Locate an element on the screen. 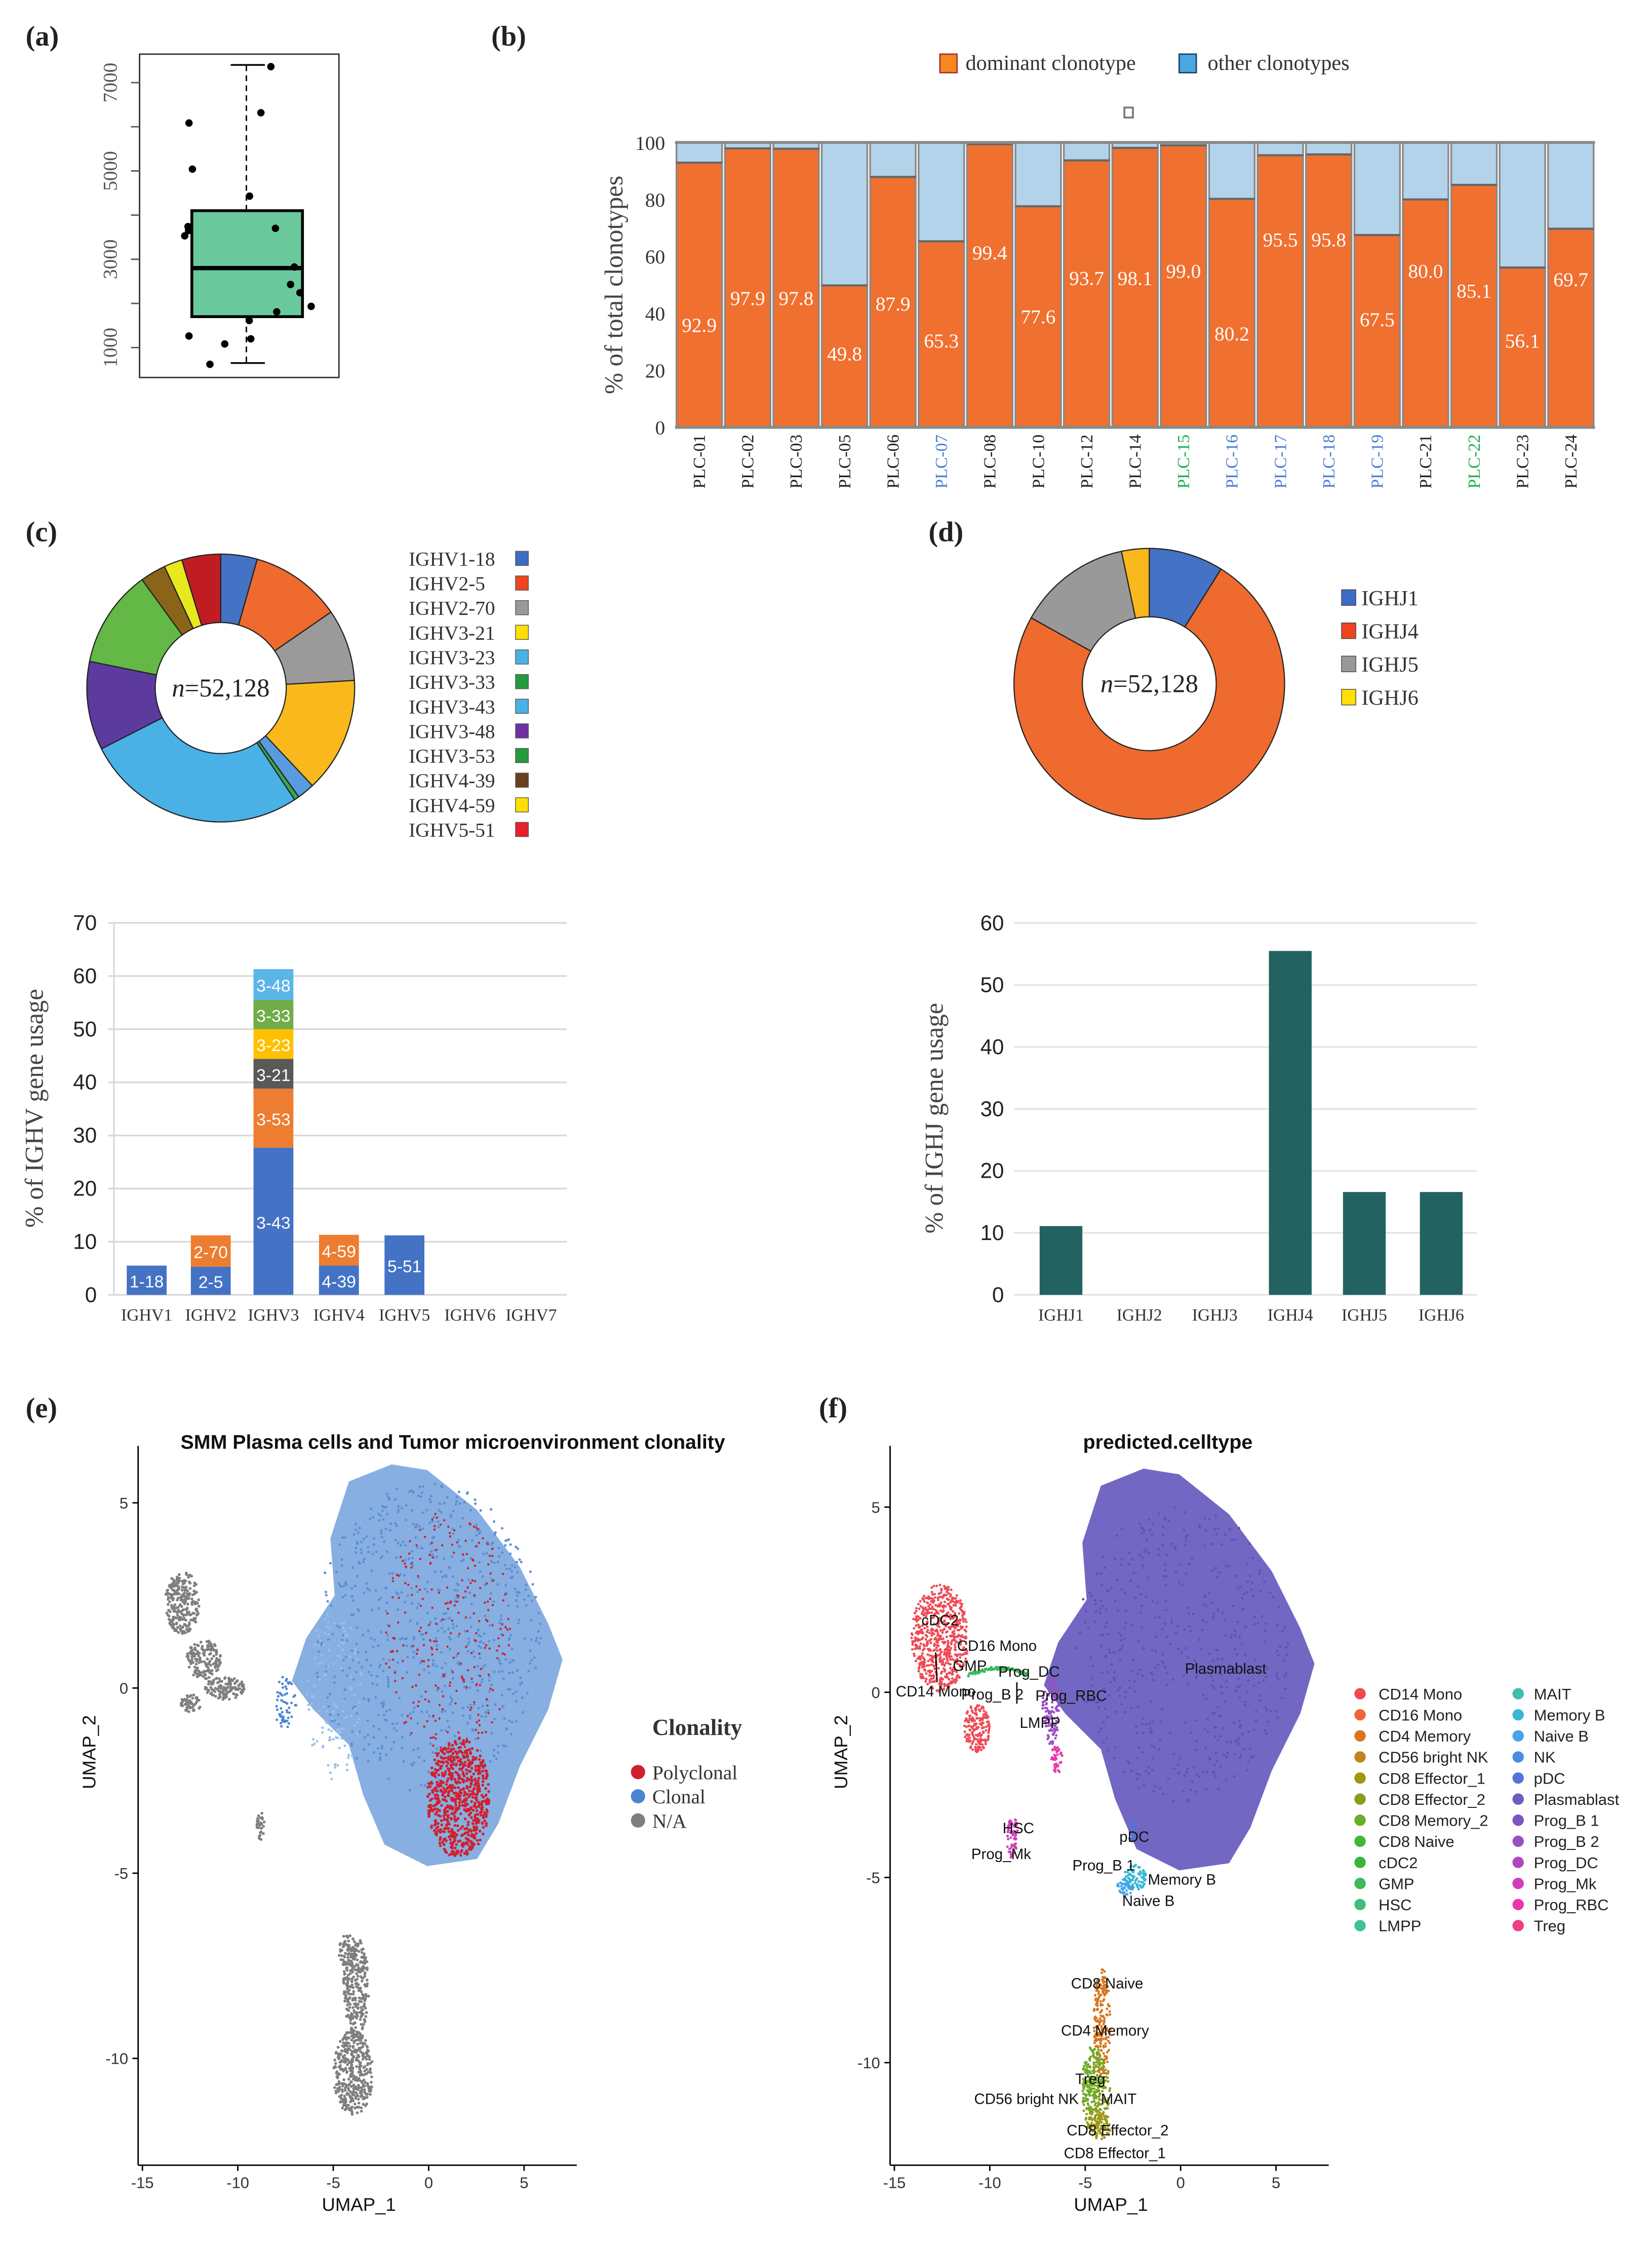 This screenshot has height=2241, width=1652. y-tick-label: 40 is located at coordinates (992, 1047).